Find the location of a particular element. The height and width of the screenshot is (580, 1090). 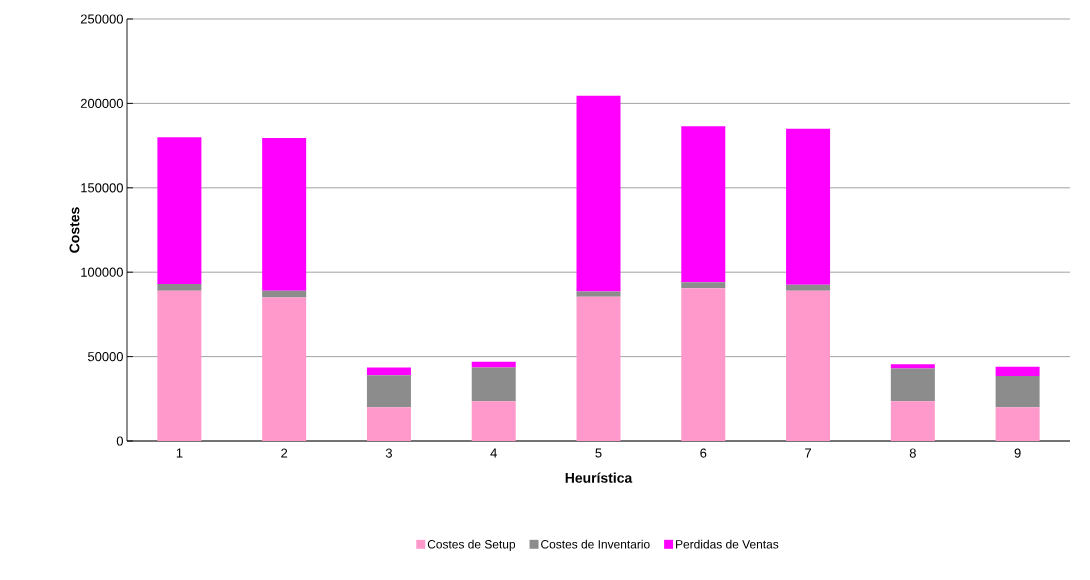

x-tick-label: 6 is located at coordinates (703, 453).